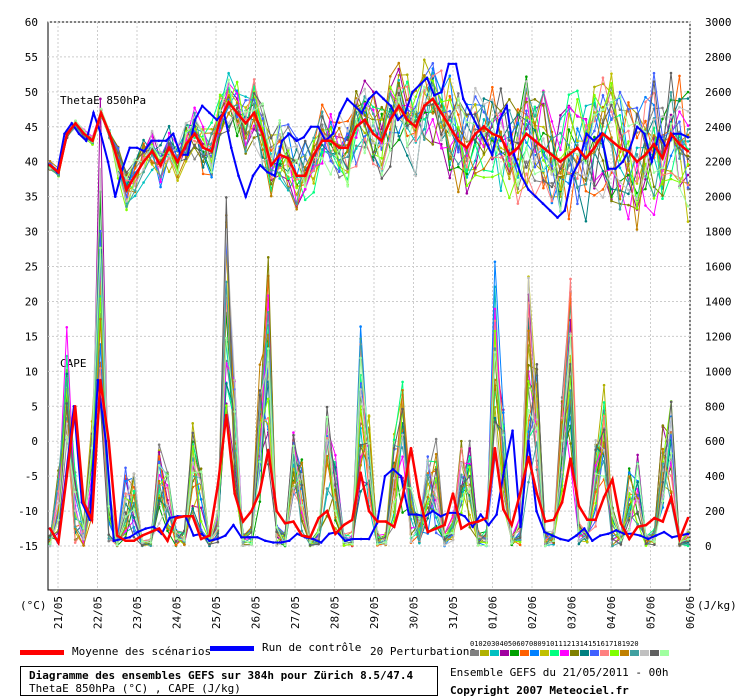 This screenshot has height=700, width=740. What do you see at coordinates (285, 647) in the screenshot?
I see `legend-control: Run de contrôle` at bounding box center [285, 647].